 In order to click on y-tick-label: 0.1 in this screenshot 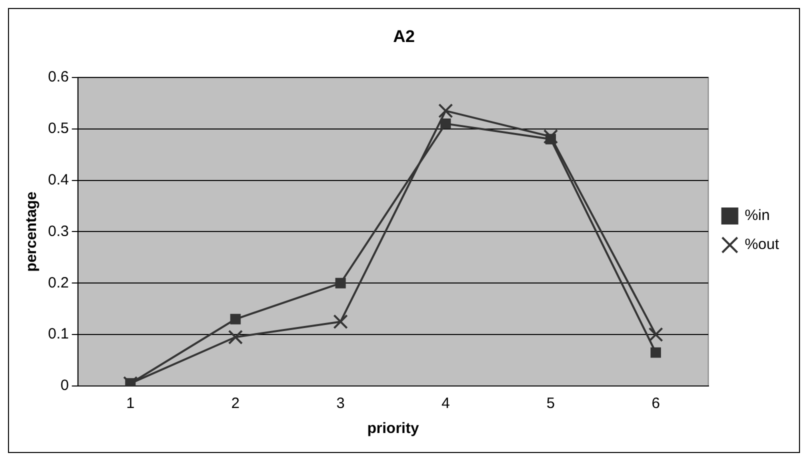, I will do `click(58, 334)`.